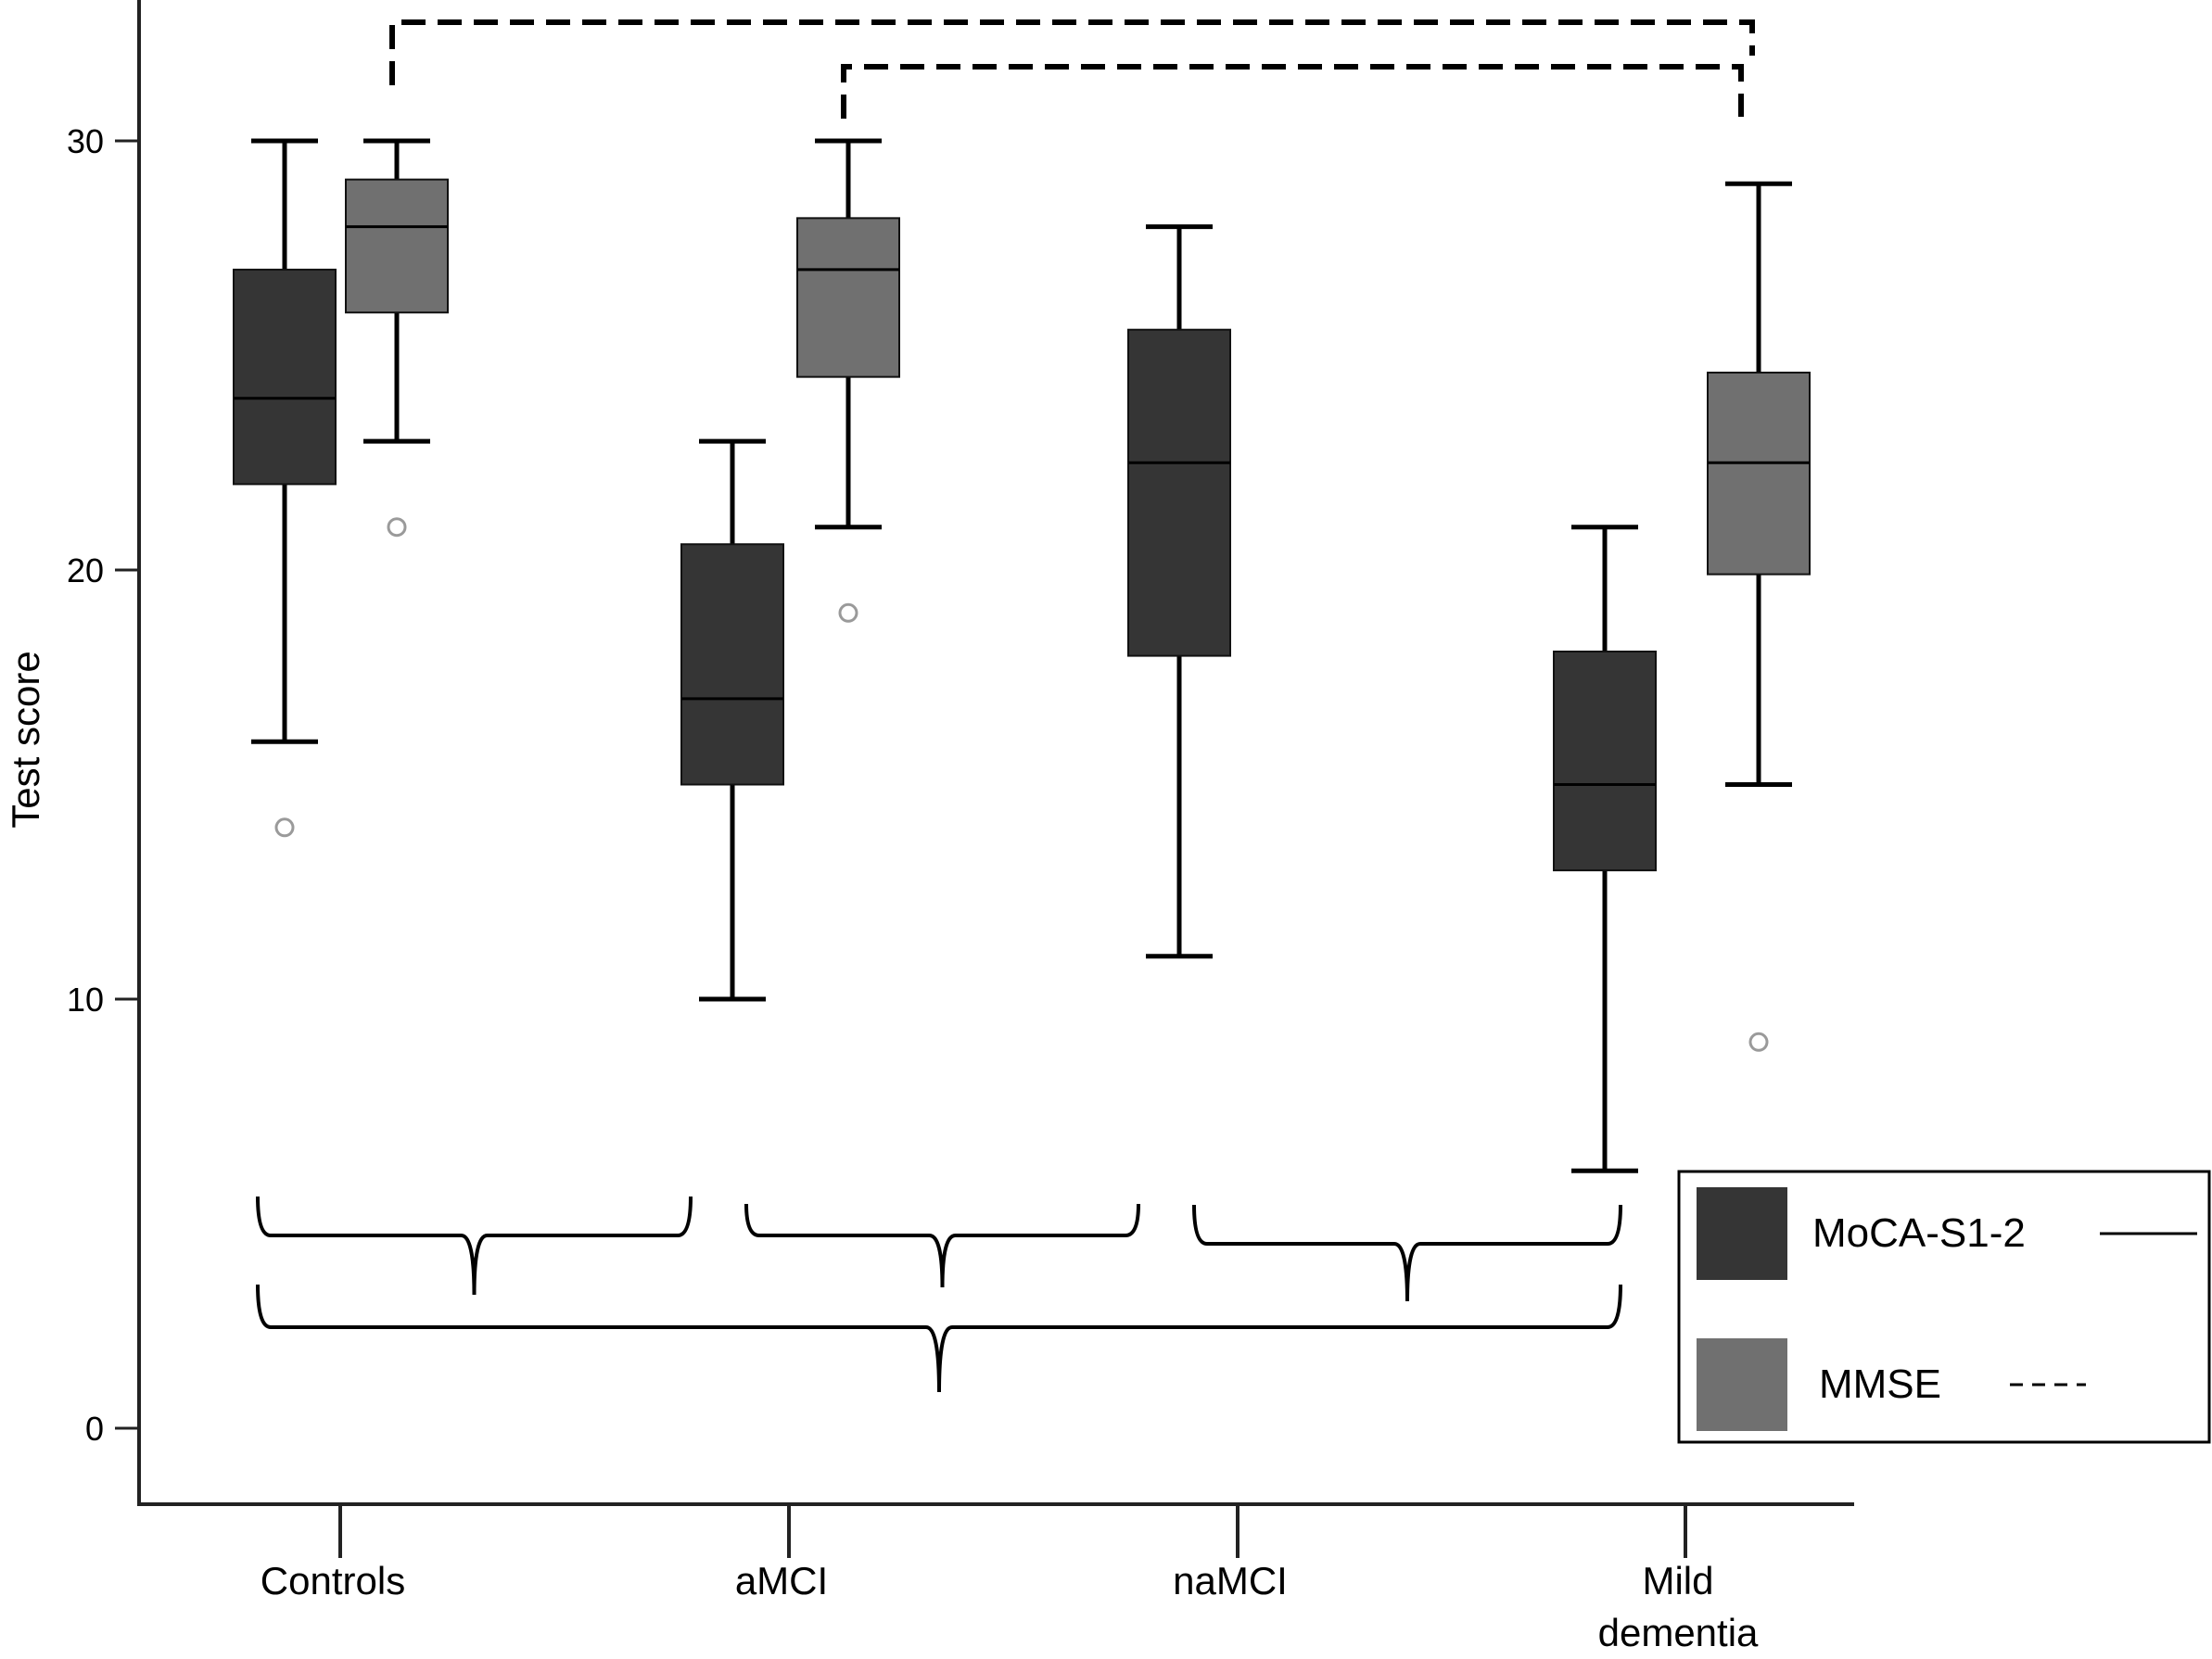  Describe the element at coordinates (333, 1580) in the screenshot. I see `x-tick-label: Controls` at that location.